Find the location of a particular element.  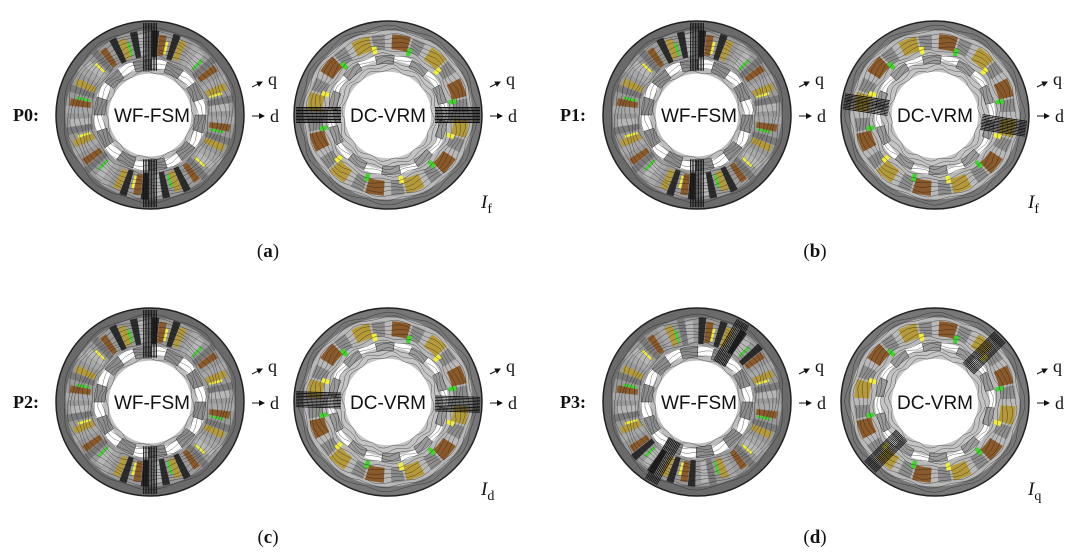

row-label: P3: is located at coordinates (573, 402).